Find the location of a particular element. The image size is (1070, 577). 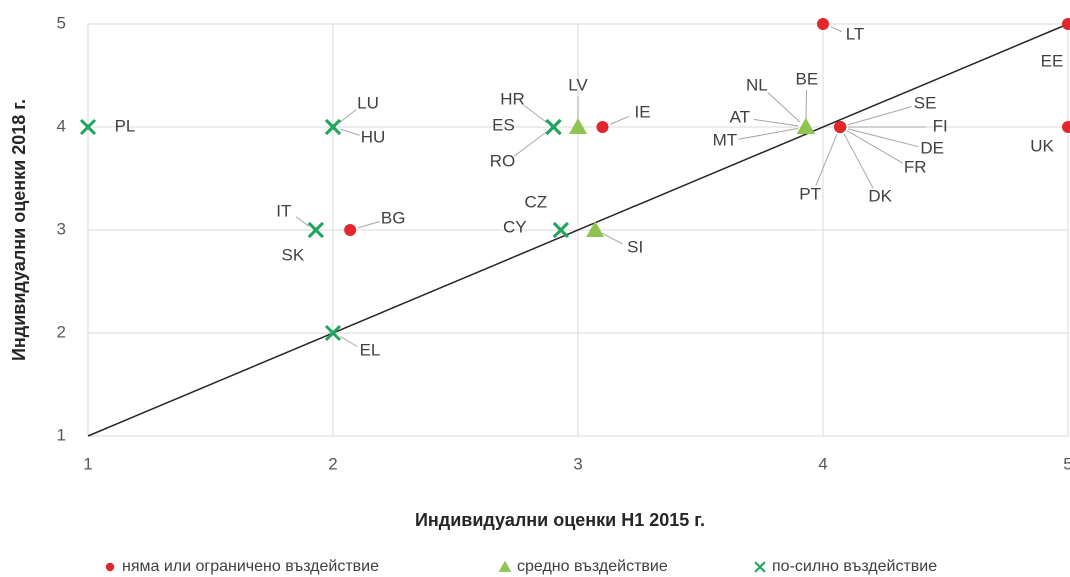

x-tick-label: 3 is located at coordinates (577, 463).